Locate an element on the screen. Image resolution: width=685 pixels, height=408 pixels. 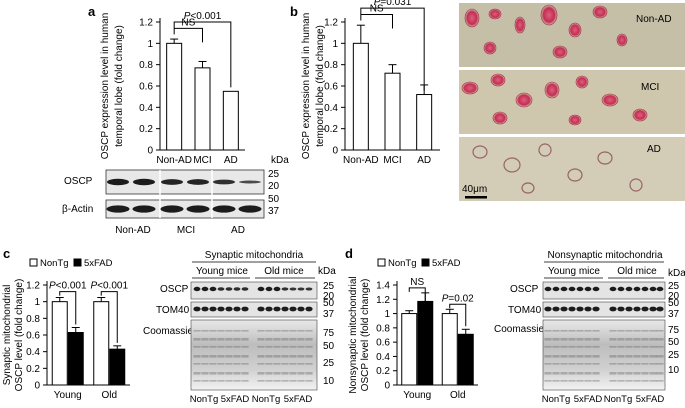
blot-c-marker: 10 is located at coordinates (329, 381).